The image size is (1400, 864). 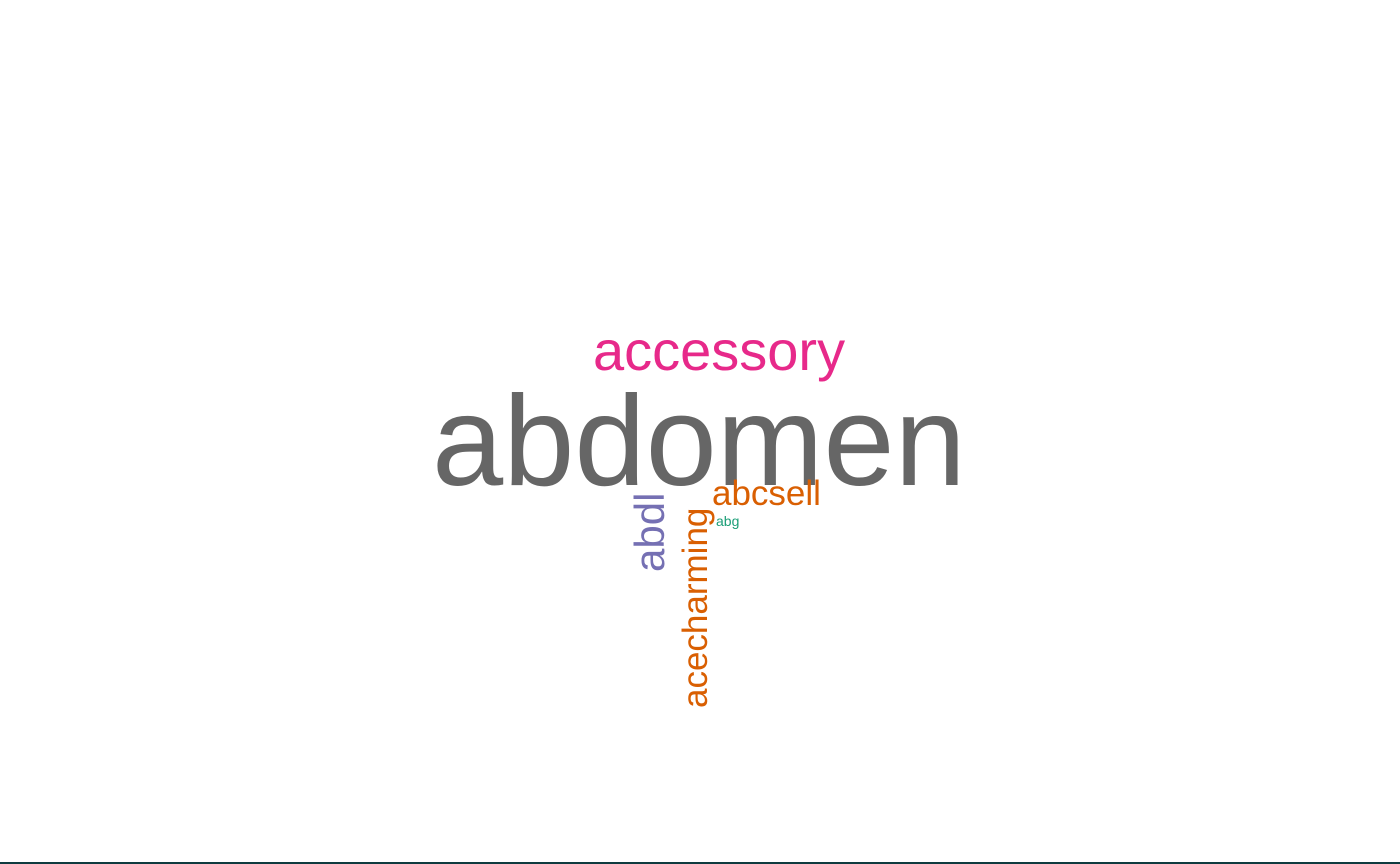 What do you see at coordinates (699, 441) in the screenshot?
I see `word-abdomen: abdomen` at bounding box center [699, 441].